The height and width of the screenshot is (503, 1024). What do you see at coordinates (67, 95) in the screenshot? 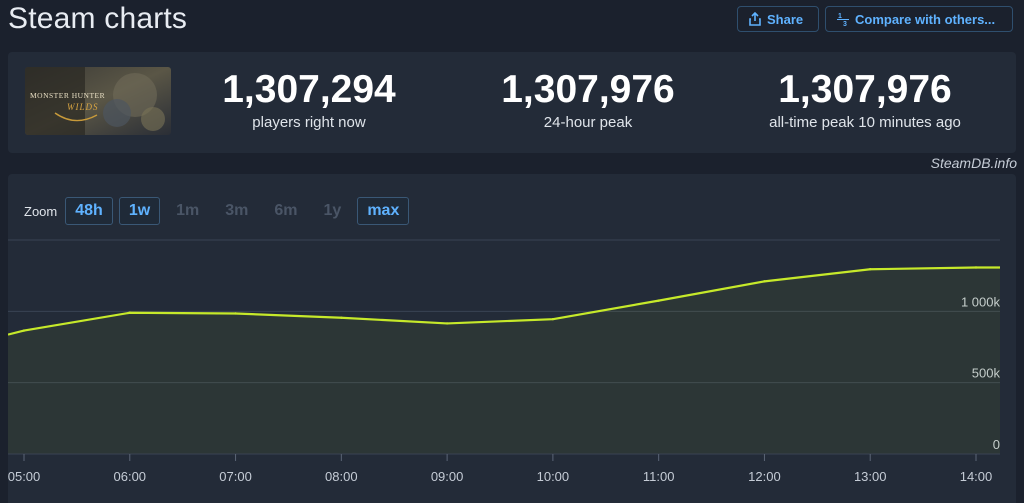
I see `svg-text: MONSTER HUNTER` at bounding box center [67, 95].